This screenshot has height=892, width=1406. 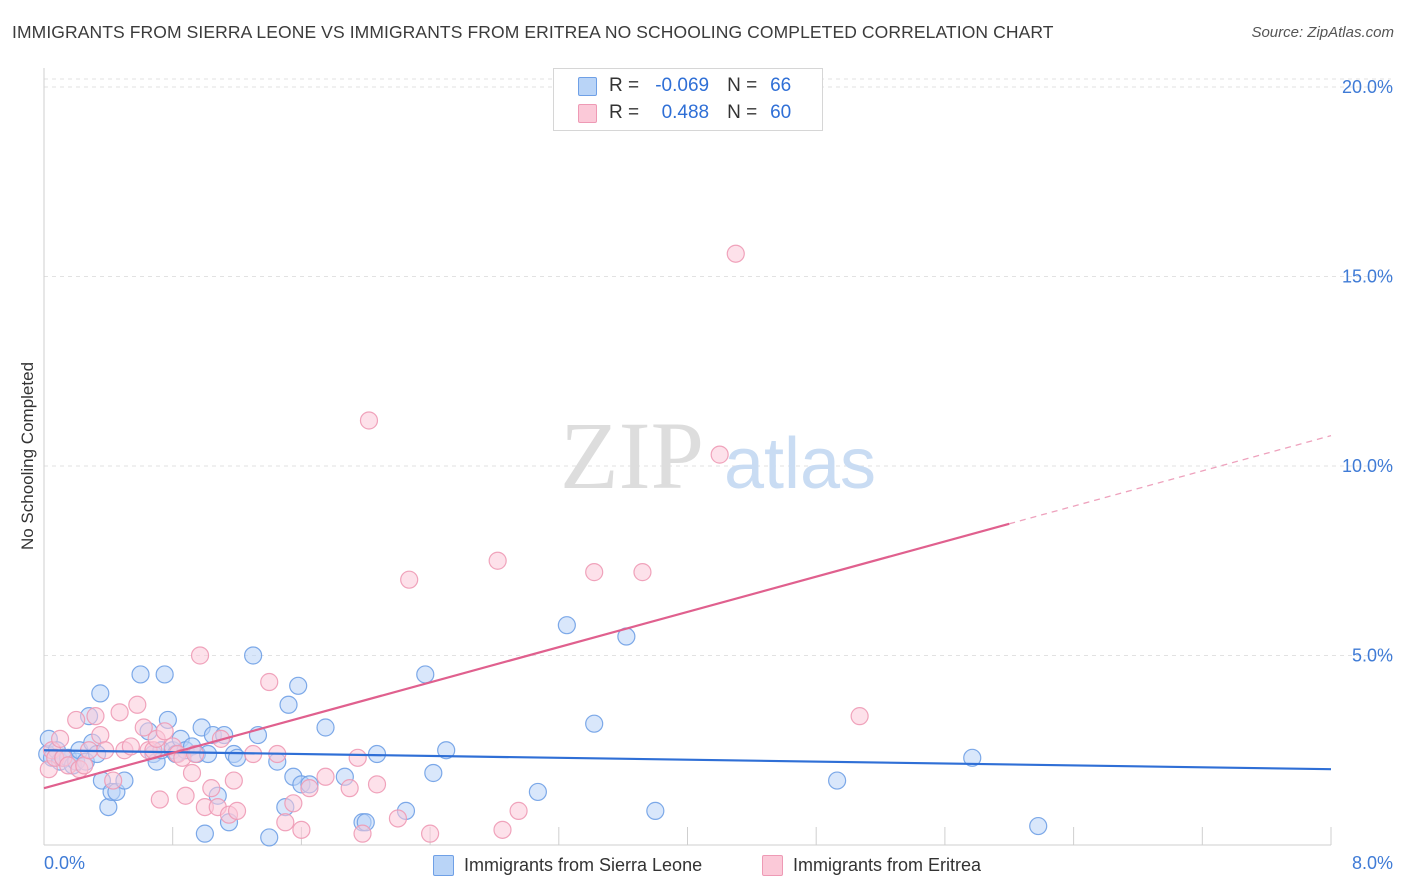 I want to click on legend-row-eritrea: R = 0.488 N = 60, so click(x=684, y=113).